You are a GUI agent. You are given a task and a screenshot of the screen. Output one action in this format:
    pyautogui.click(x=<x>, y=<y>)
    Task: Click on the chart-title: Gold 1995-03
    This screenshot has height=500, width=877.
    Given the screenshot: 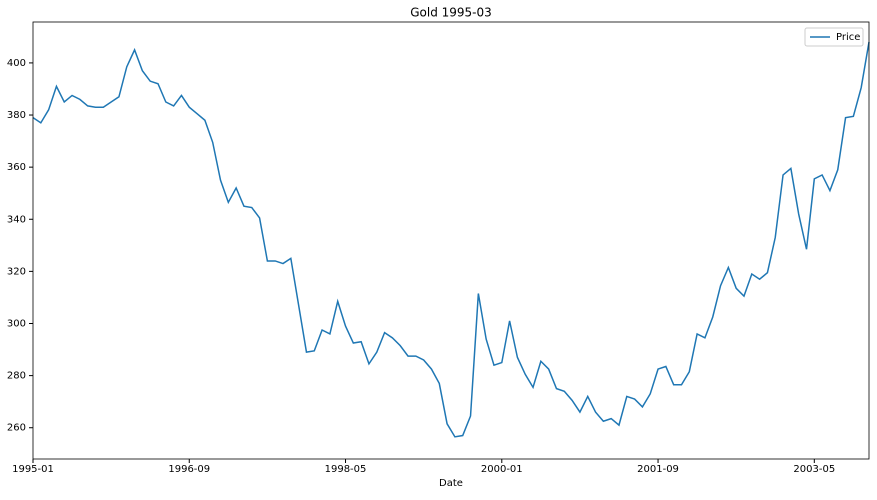 What is the action you would take?
    pyautogui.click(x=451, y=13)
    